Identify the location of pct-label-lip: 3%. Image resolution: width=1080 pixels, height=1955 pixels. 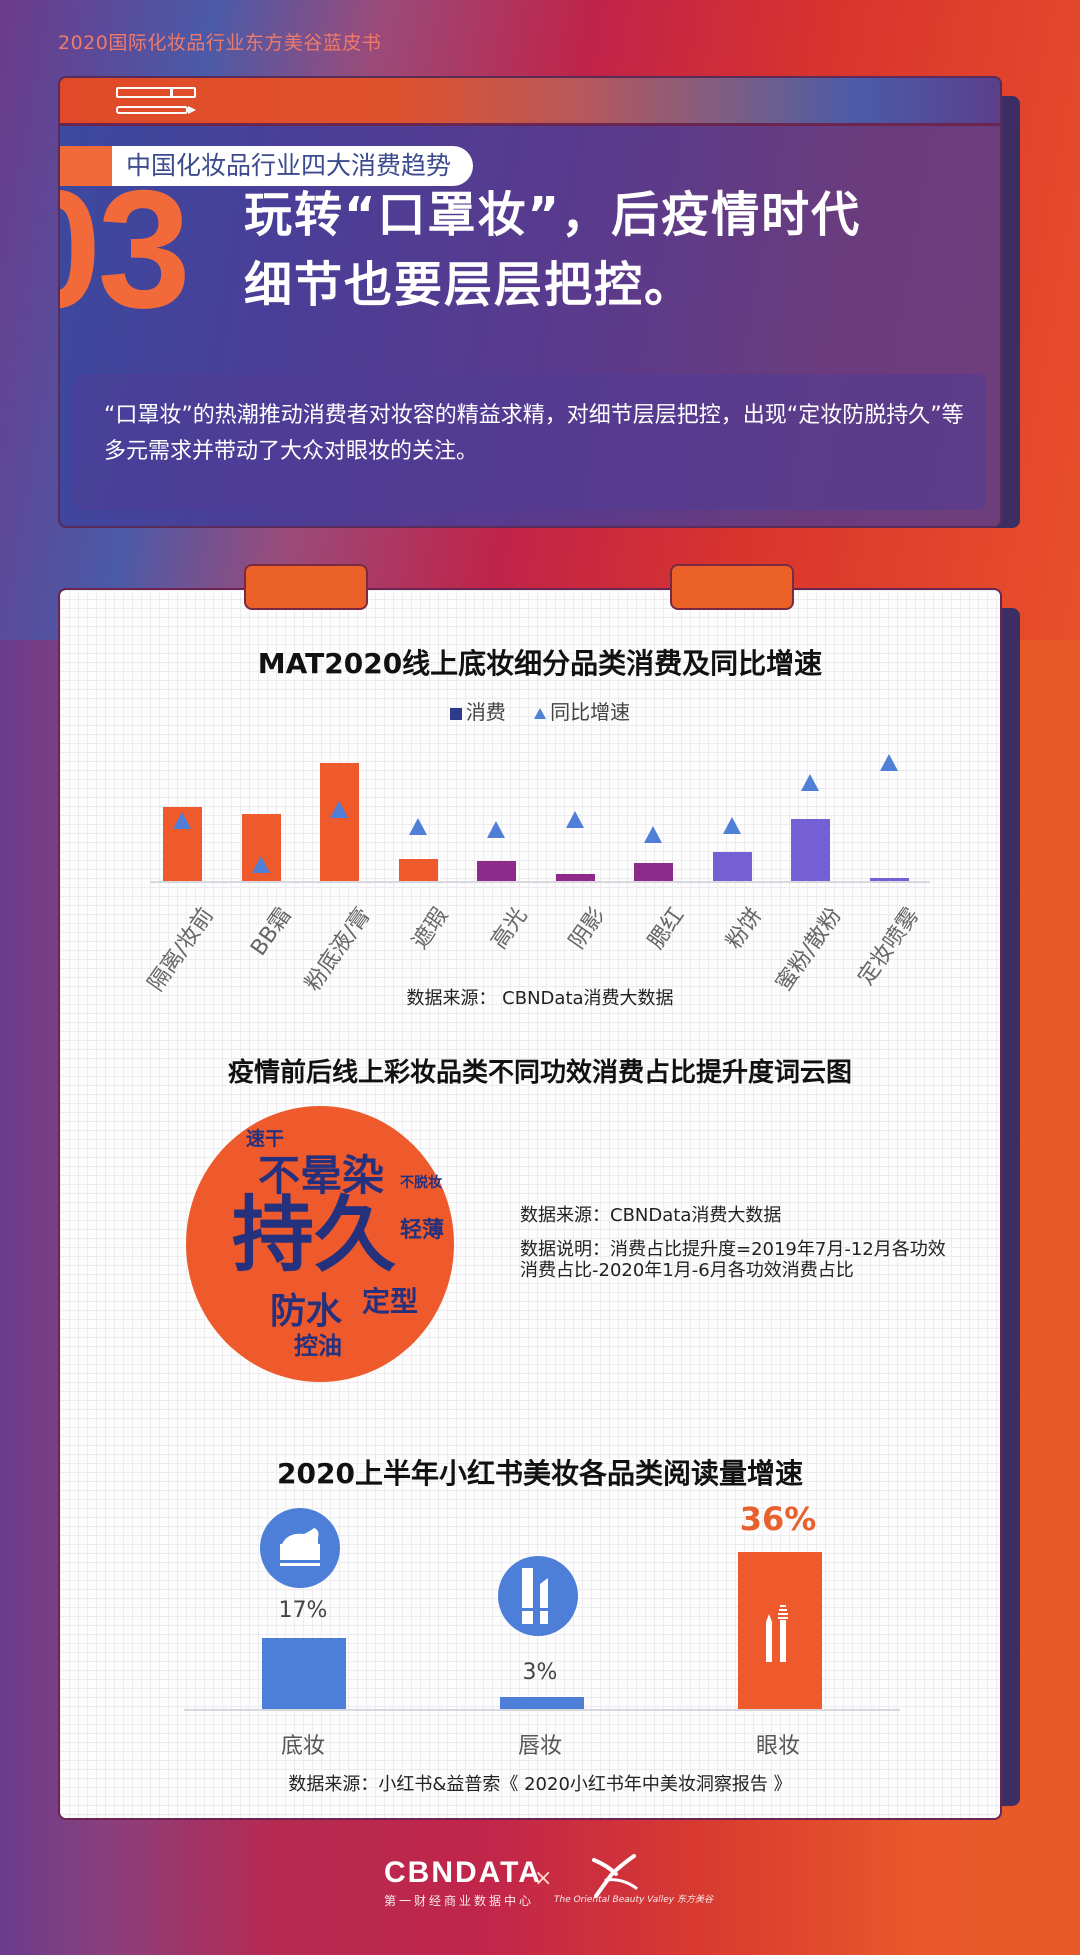
(540, 1672).